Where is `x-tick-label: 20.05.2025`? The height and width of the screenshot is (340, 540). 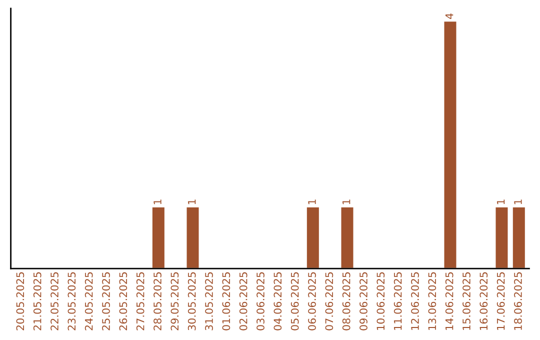
x-tick-label: 20.05.2025 is located at coordinates (20, 301).